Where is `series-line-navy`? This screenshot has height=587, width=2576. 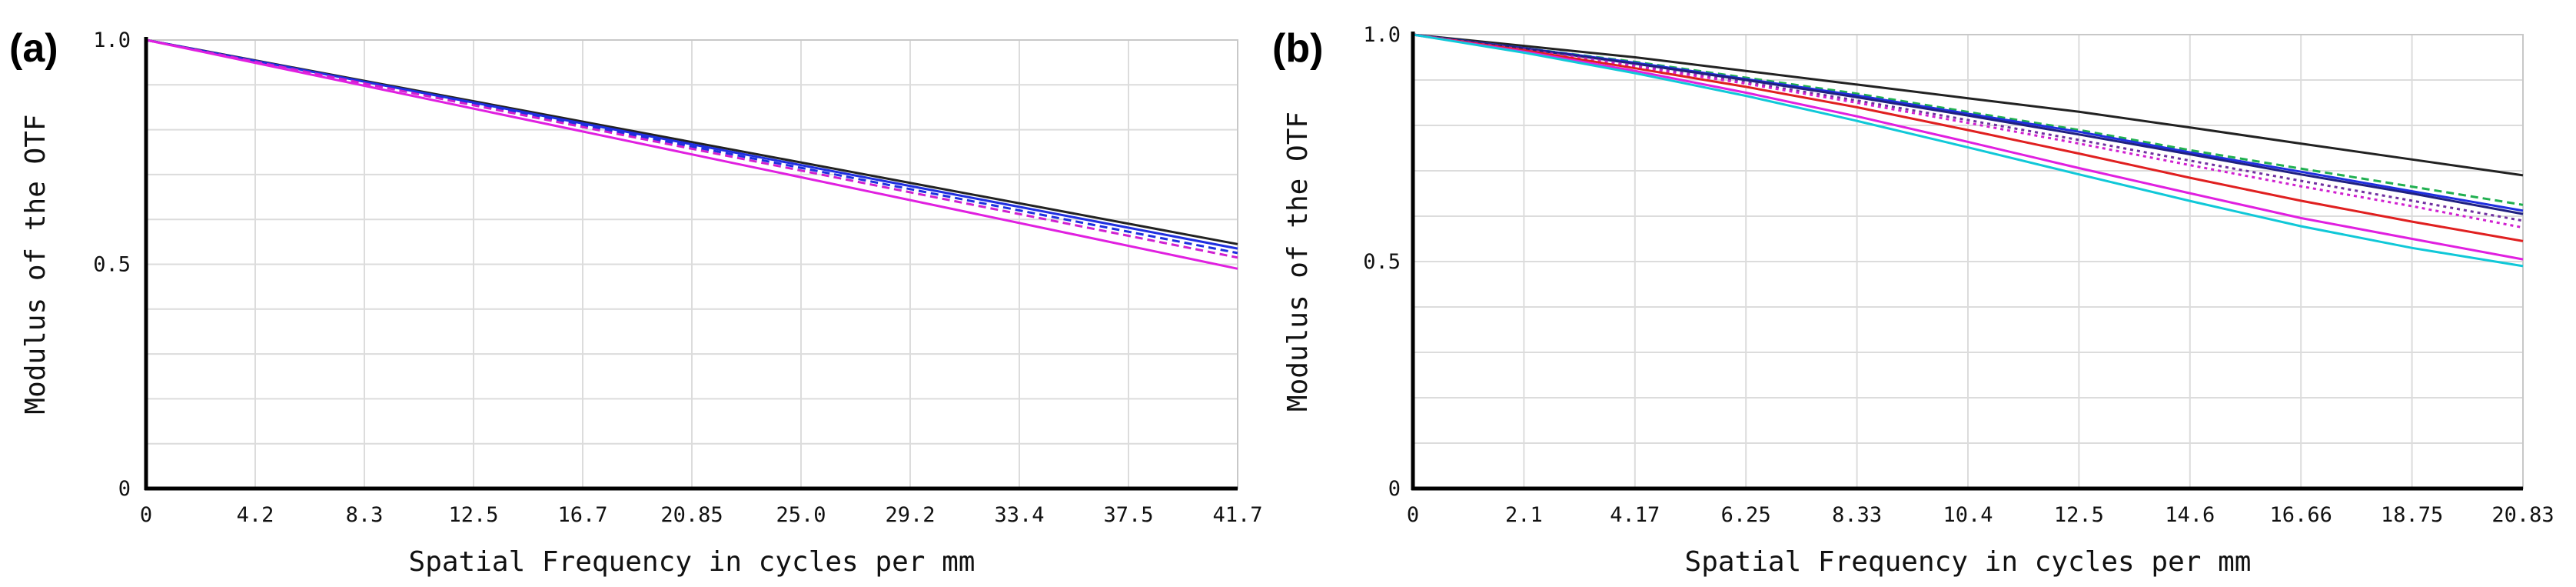
series-line-navy is located at coordinates (1968, 124).